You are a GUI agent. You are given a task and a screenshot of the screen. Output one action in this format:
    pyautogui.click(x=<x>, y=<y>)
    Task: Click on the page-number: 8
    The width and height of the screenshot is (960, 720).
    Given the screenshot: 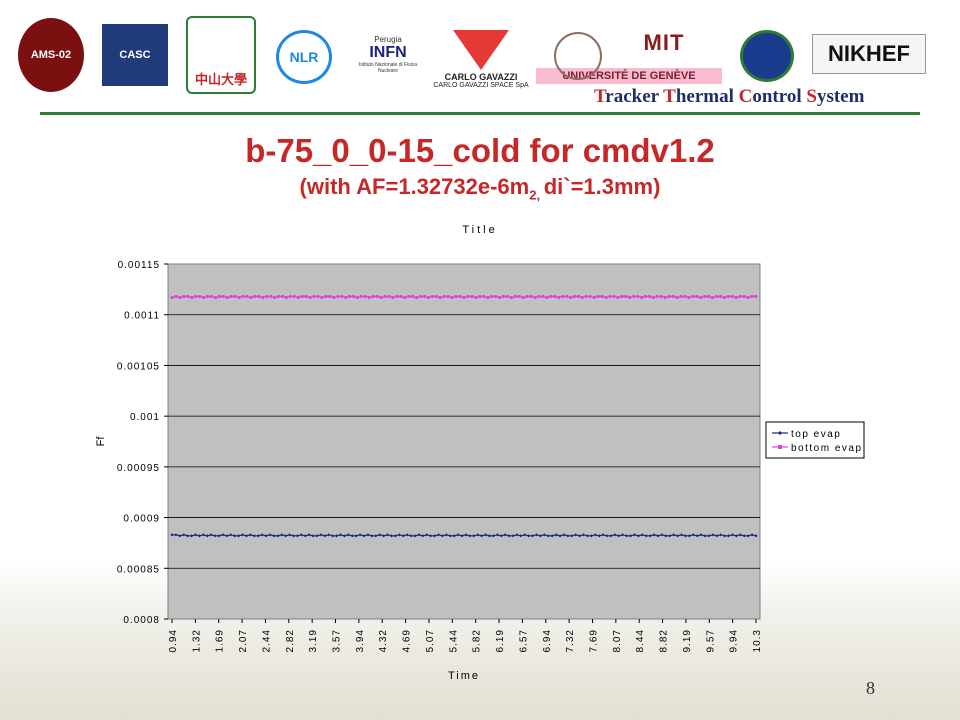 What is the action you would take?
    pyautogui.click(x=870, y=688)
    